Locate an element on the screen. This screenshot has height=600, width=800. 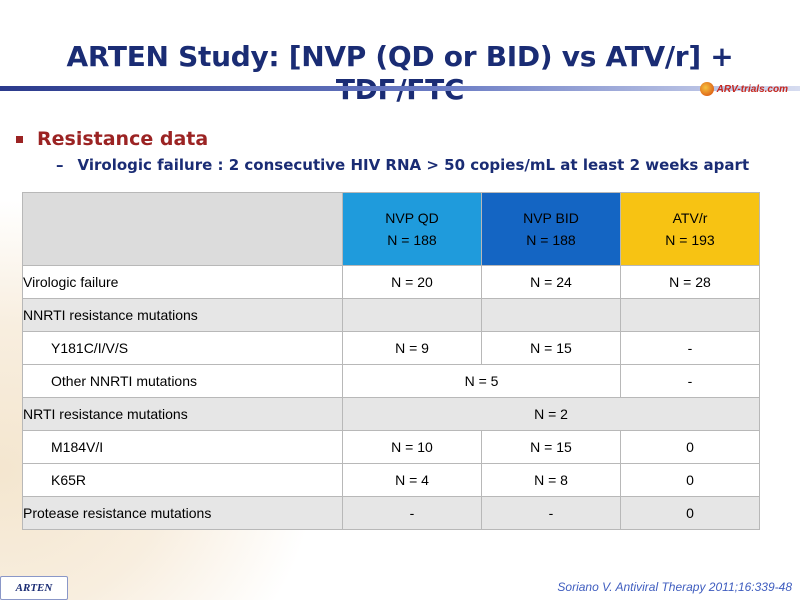
row-label: NRTI resistance mutations is located at coordinates (182, 414).